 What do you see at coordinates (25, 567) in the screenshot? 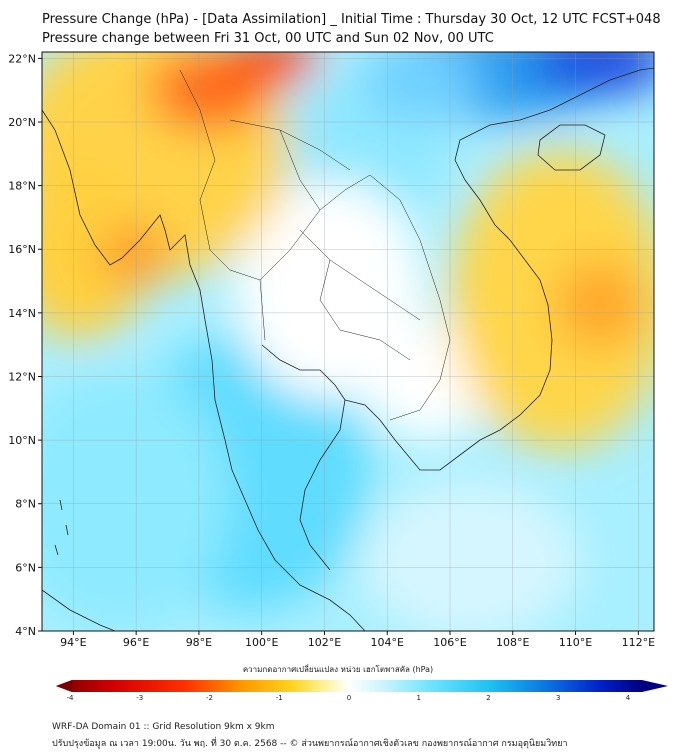
I see `lat-tick-label: 6°N` at bounding box center [25, 567].